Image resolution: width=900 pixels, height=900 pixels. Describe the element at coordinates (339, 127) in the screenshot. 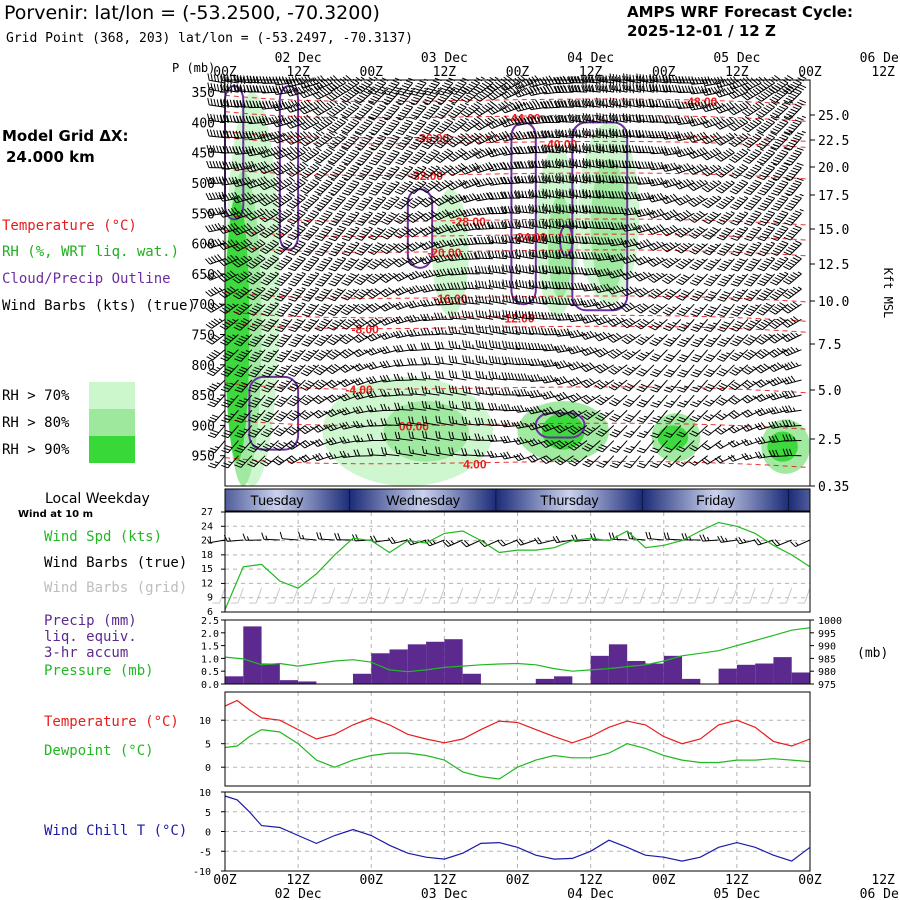

I see `barb-staff` at that location.